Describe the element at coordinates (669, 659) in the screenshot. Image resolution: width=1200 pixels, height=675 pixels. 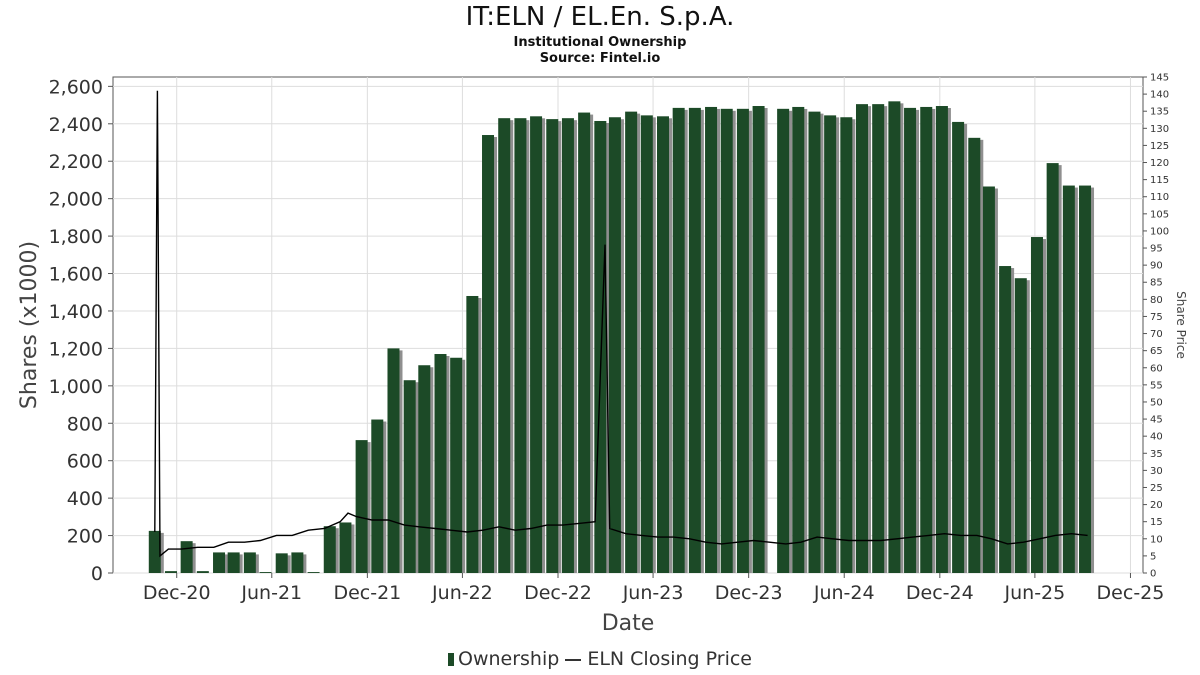
I see `legend-price-label: ELN Closing Price` at that location.